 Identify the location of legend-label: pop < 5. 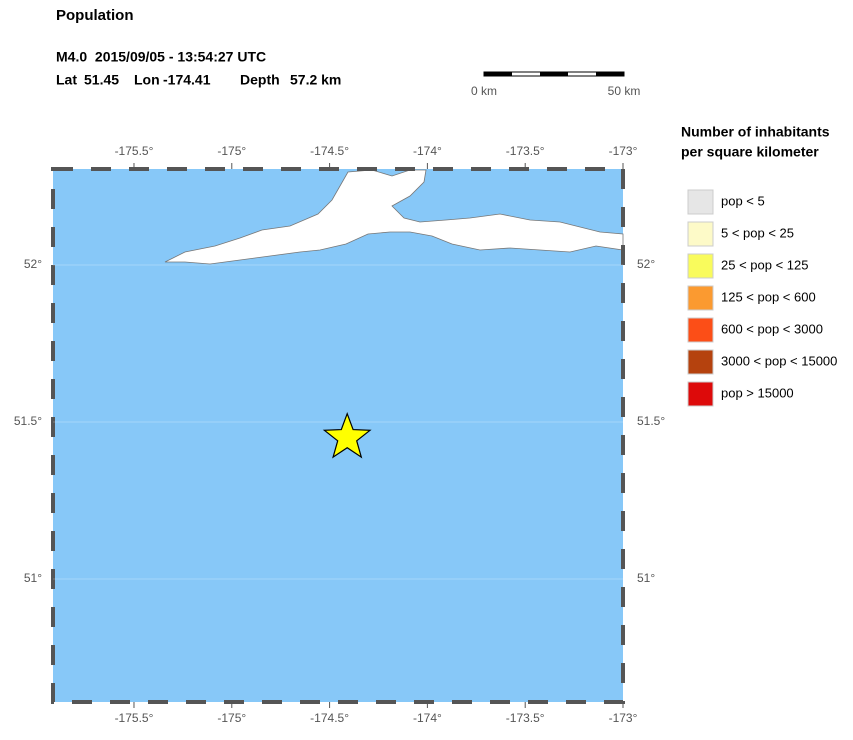
(743, 200).